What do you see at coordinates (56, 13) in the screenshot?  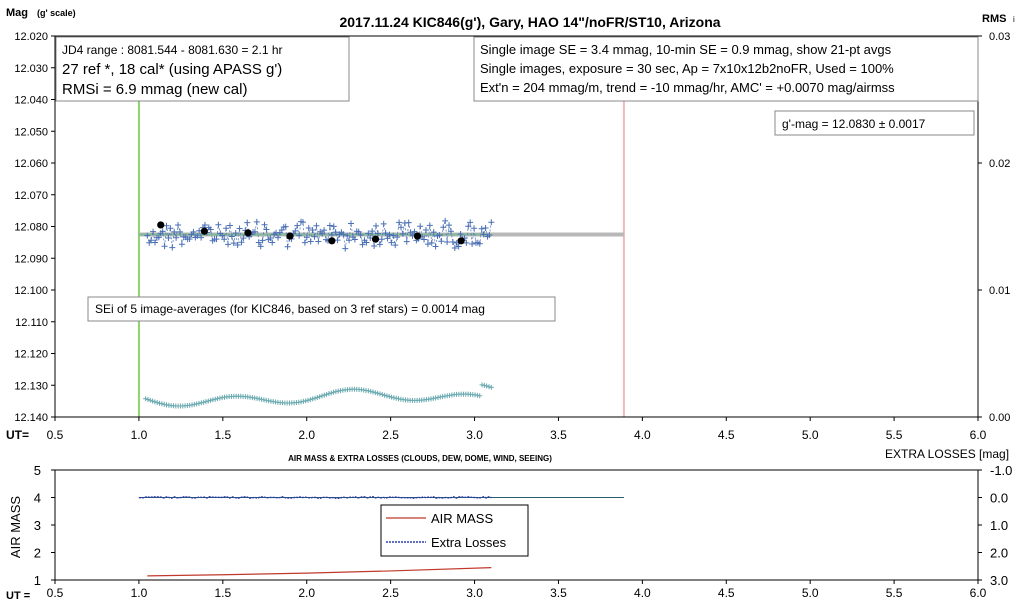 I see `y-axis-label-suffix: (g' scale)` at bounding box center [56, 13].